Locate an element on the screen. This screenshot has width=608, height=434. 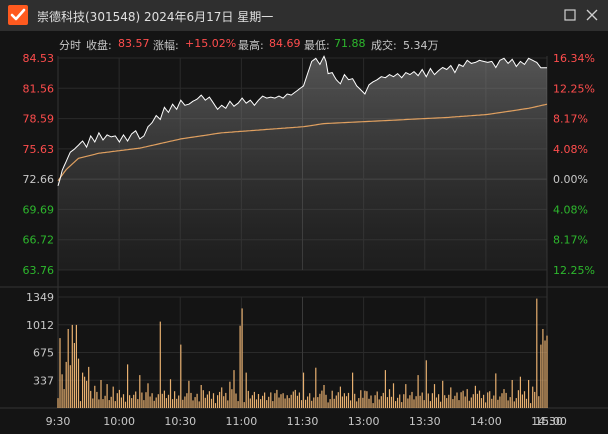
time-tick-label: 14:00 is located at coordinates (486, 421).